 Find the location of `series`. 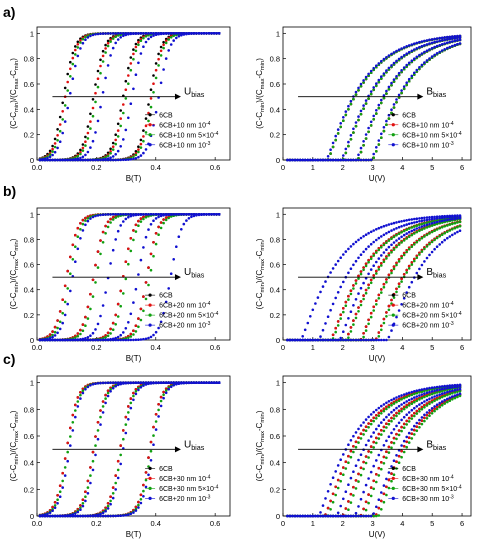

series is located at coordinates (129, 97).